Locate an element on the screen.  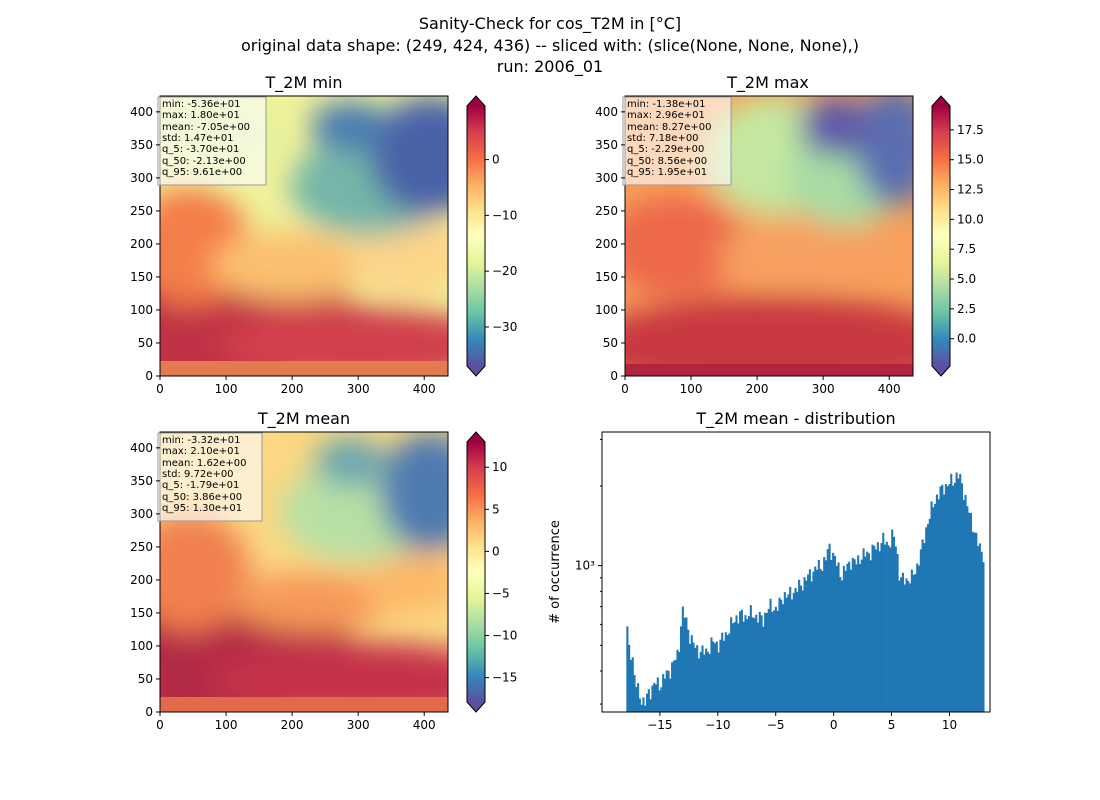
colorbar-tick-label: −15 is located at coordinates (504, 678).